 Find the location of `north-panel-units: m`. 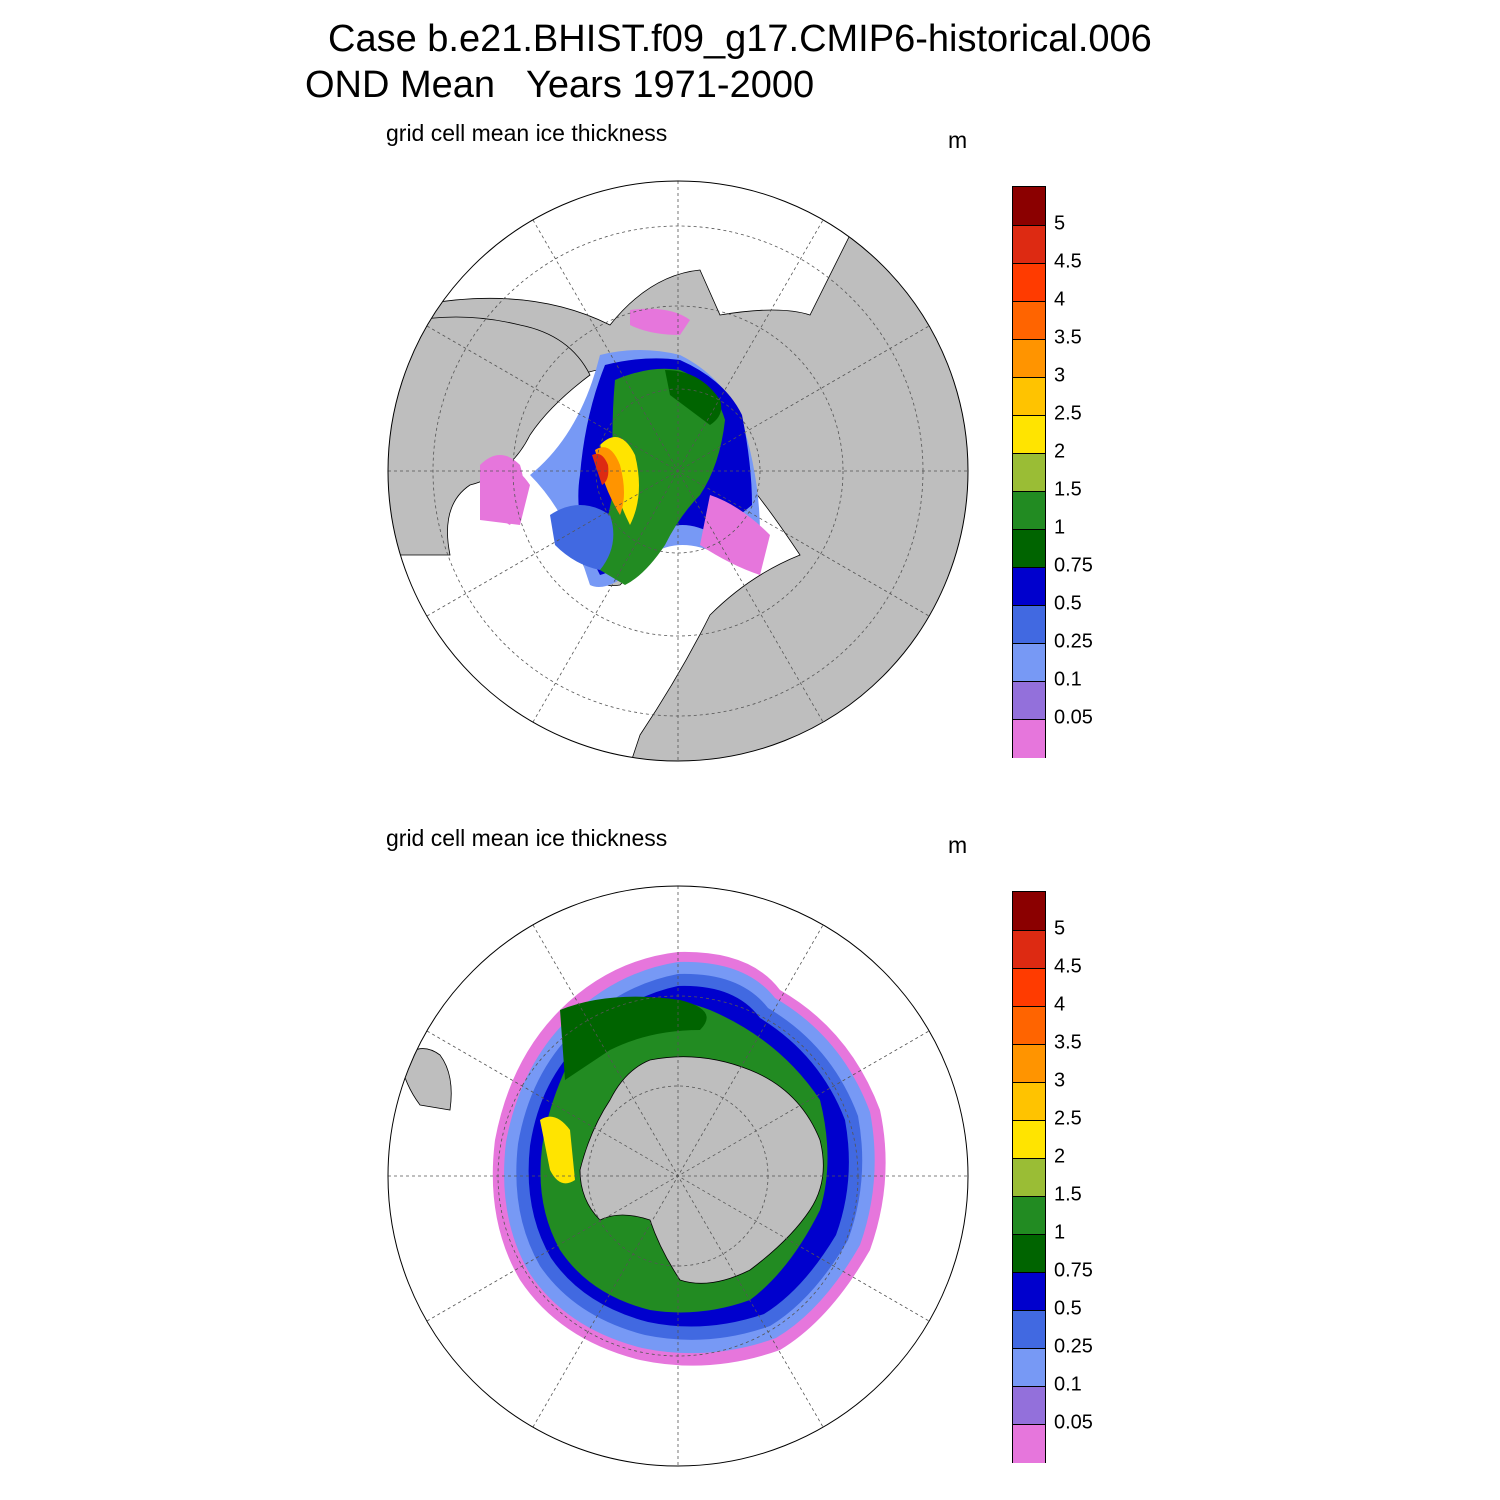

north-panel-units: m is located at coordinates (958, 140).